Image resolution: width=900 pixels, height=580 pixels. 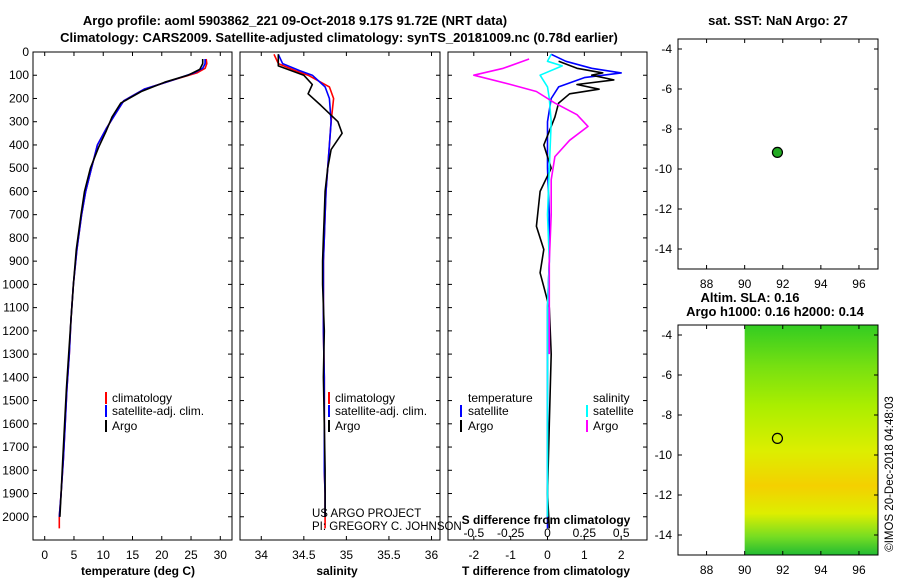 What do you see at coordinates (387, 527) in the screenshot?
I see `credit-pi: PI: GREGORY C. JOHNSON` at bounding box center [387, 527].